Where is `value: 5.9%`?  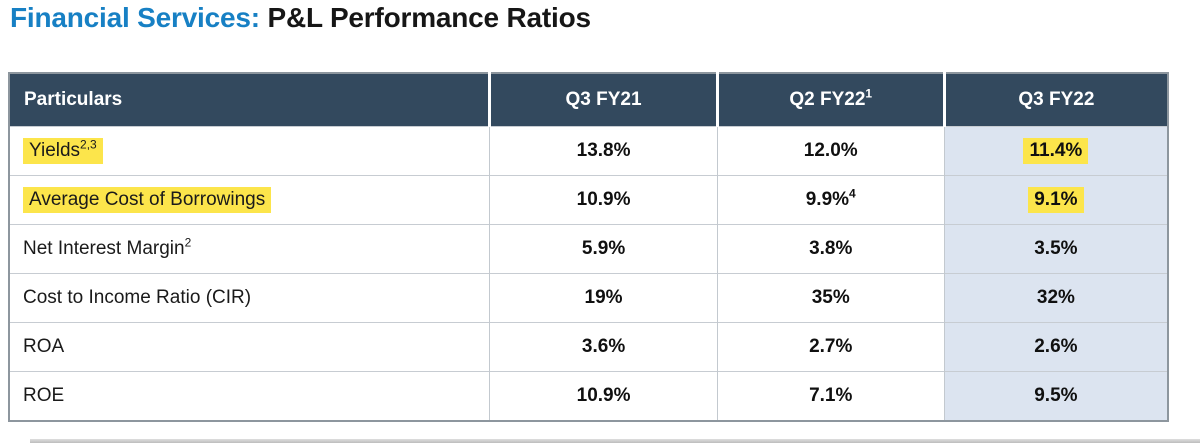 value: 5.9% is located at coordinates (603, 248).